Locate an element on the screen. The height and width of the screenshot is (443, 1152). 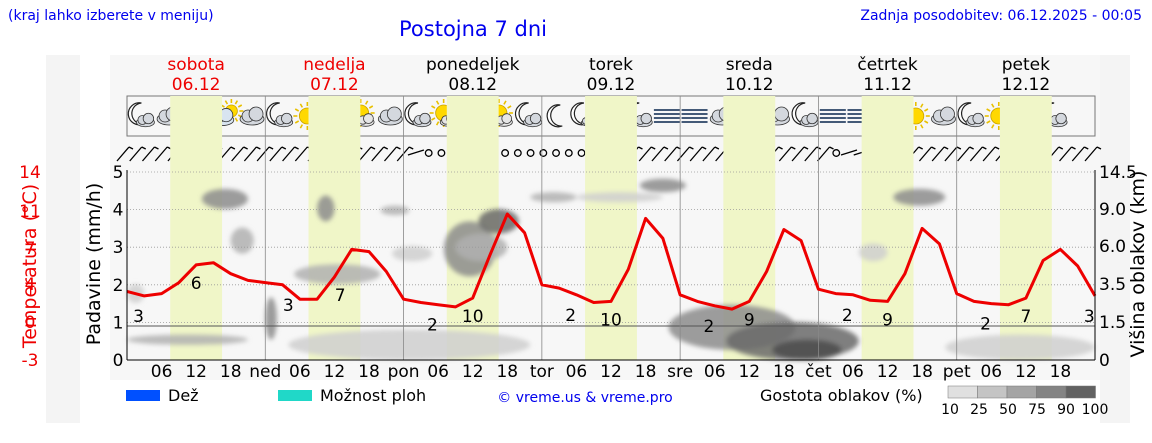
temperature-tick: -3 is located at coordinates (30, 361).